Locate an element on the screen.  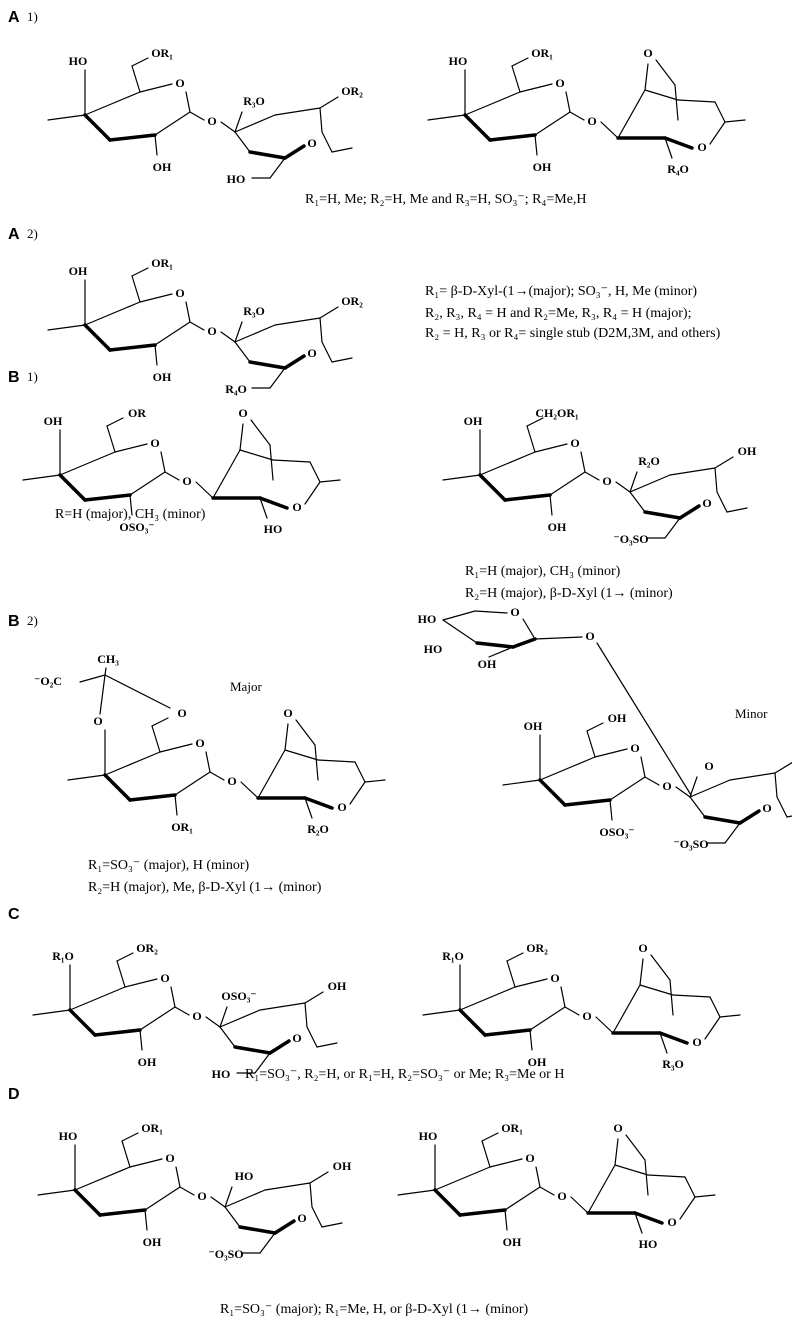
atom-label: OR₂ is located at coordinates (352, 301).